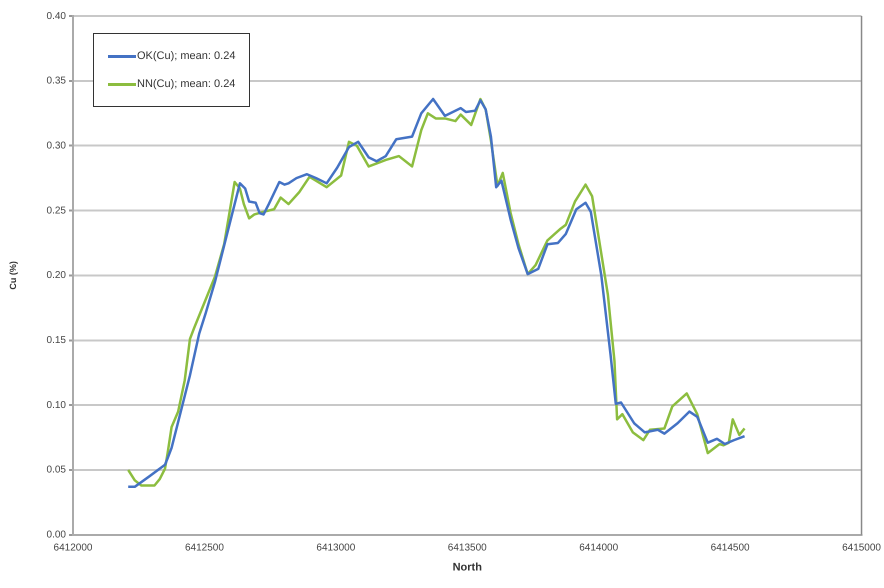 The image size is (884, 588). Describe the element at coordinates (56, 470) in the screenshot. I see `y-tick-label: 0.05` at that location.